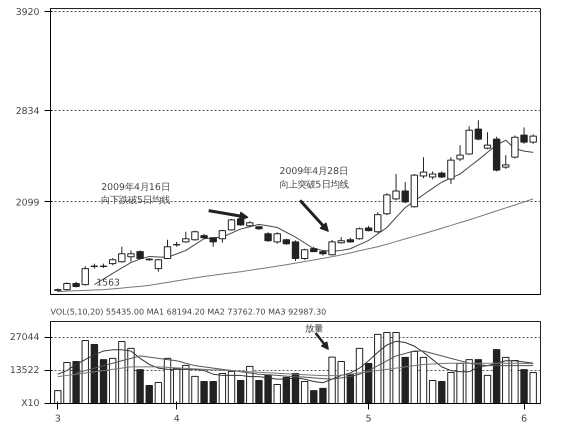 The width and height of the screenshot is (586, 432). Describe the element at coordinates (177, 419) in the screenshot. I see `x-tick-label: 4` at that location.